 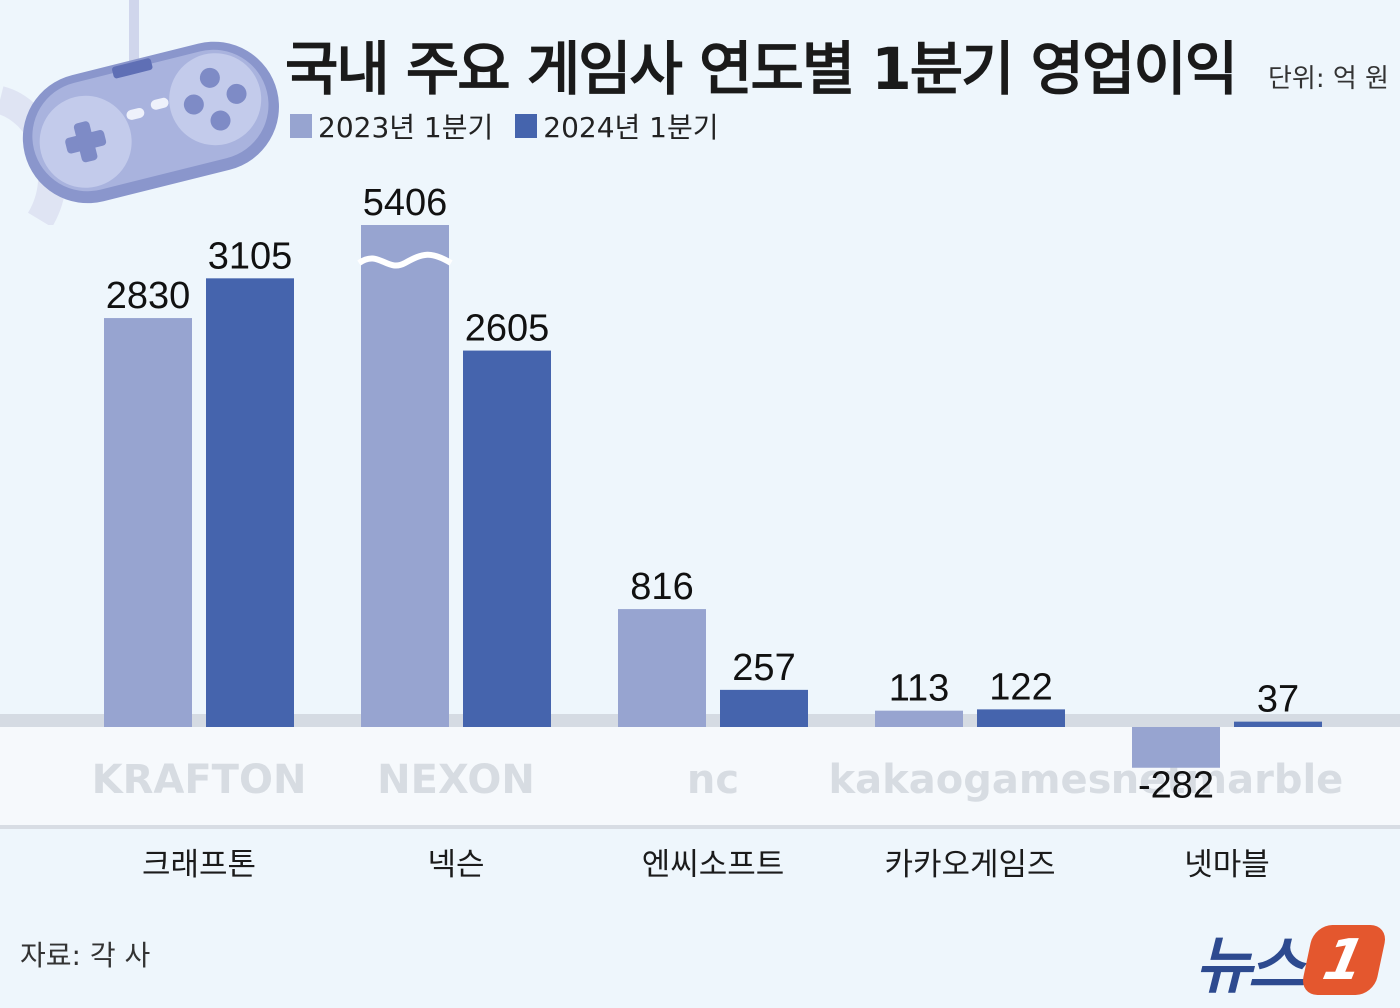 What do you see at coordinates (970, 780) in the screenshot?
I see `company-logo-3: kakaogames` at bounding box center [970, 780].